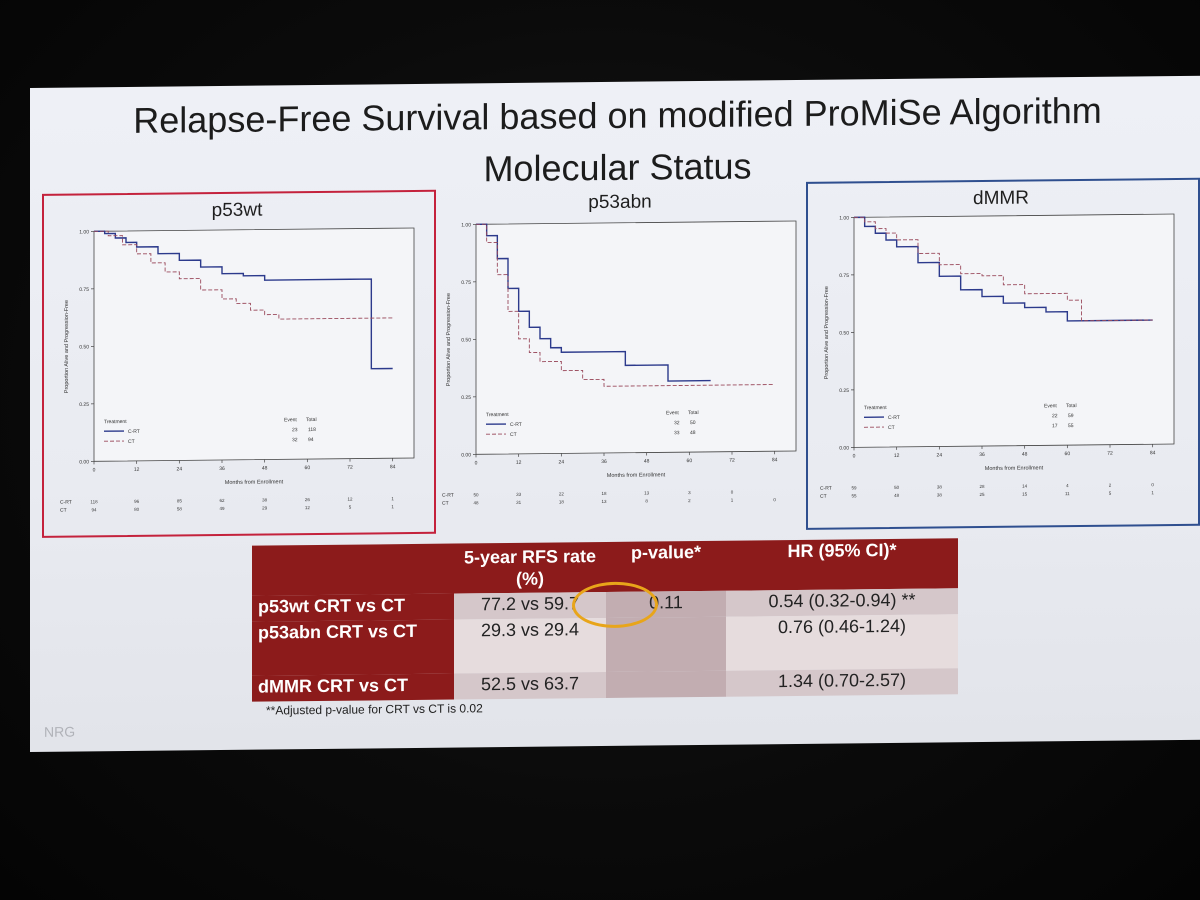  Describe the element at coordinates (1110, 493) in the screenshot. I see `risk-value: 5` at that location.